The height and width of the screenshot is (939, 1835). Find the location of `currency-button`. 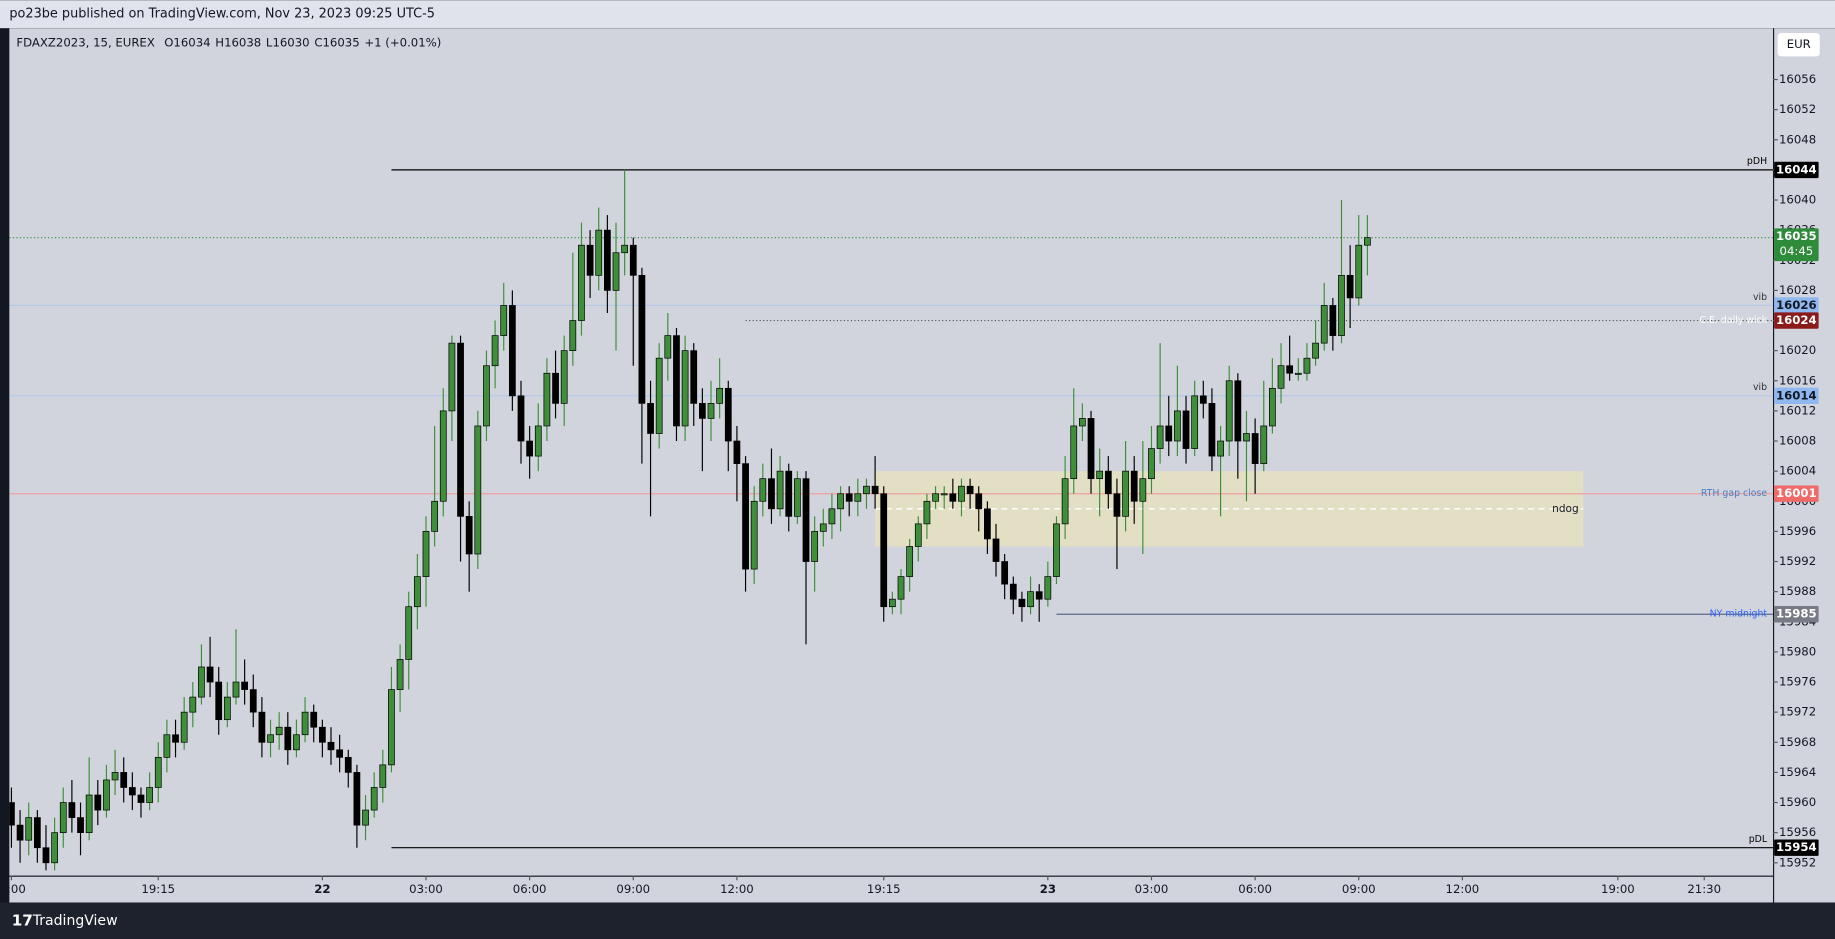

currency-button is located at coordinates (1798, 44).